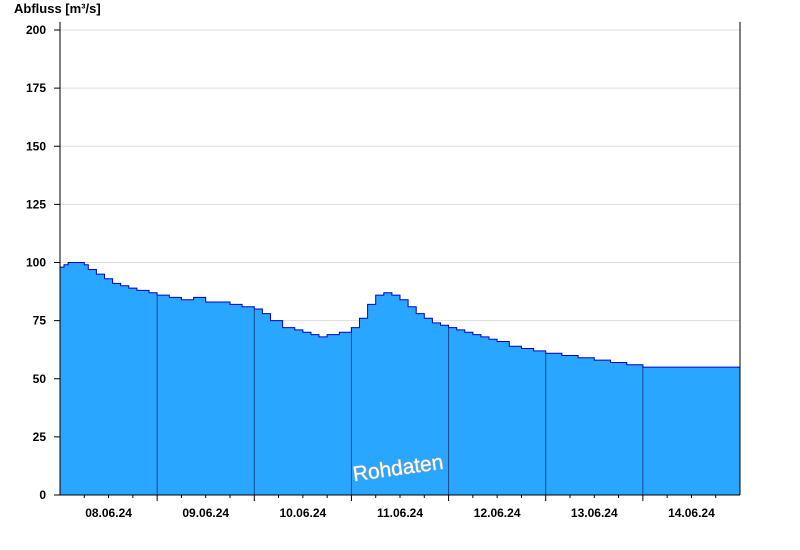 This screenshot has height=550, width=800. I want to click on y-tick-label: 50, so click(40, 379).